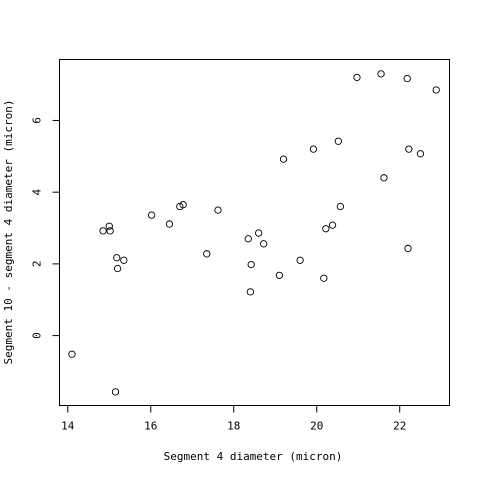 The image size is (480, 480). What do you see at coordinates (45, 228) in the screenshot?
I see `y-axis: 0 2 4 6` at bounding box center [45, 228].